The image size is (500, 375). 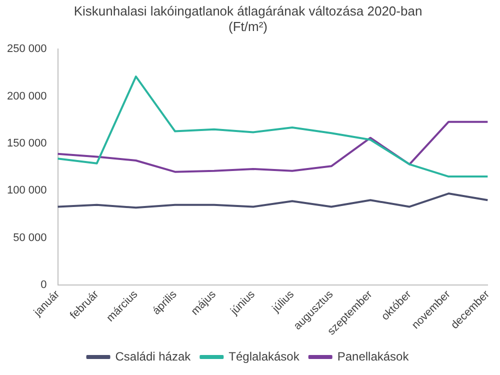 What do you see at coordinates (153, 356) in the screenshot?
I see `legend-label: Családi házak` at bounding box center [153, 356].